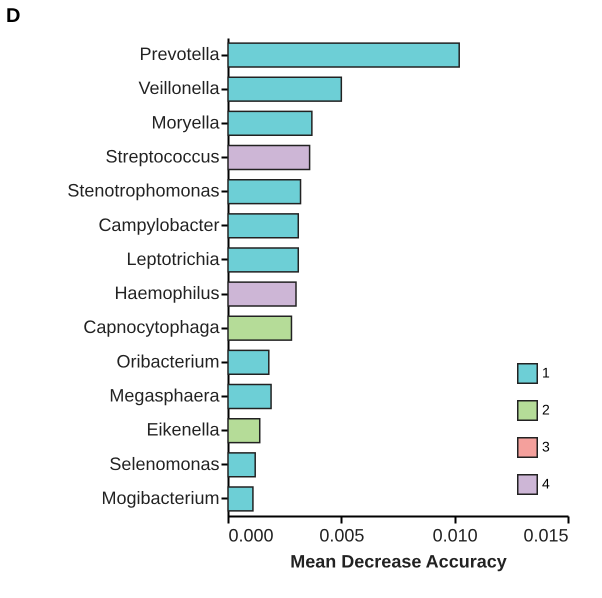 This screenshot has height=598, width=602. Describe the element at coordinates (545, 536) in the screenshot. I see `x-tick-label: 0.015` at that location.